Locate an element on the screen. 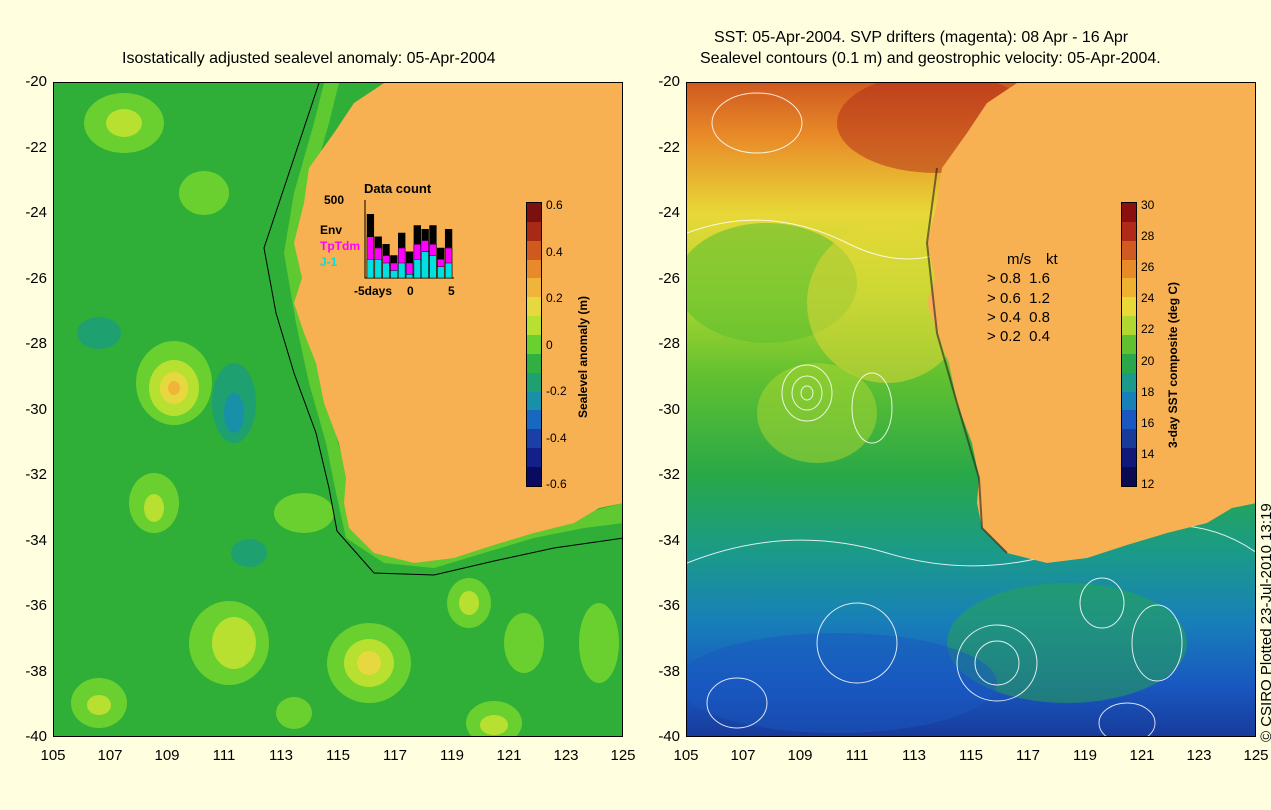 The height and width of the screenshot is (810, 1271). cb-left-label: 0.4 is located at coordinates (554, 252).